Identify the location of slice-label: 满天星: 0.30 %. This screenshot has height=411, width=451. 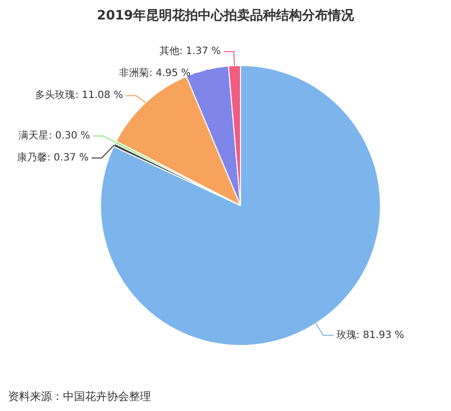
(54, 136).